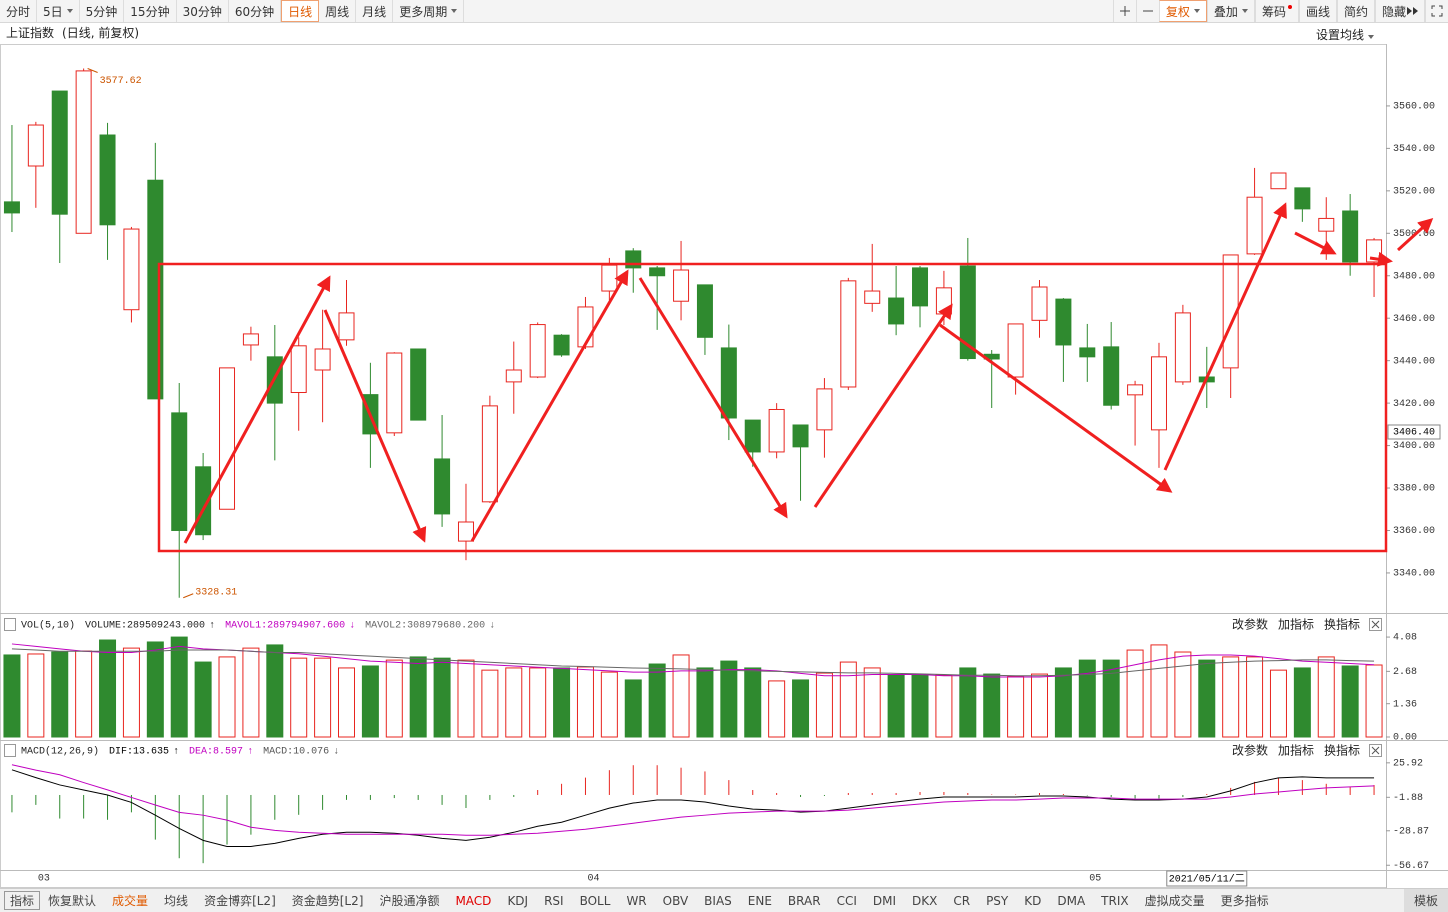 This screenshot has height=912, width=1448. What do you see at coordinates (1115, 900) in the screenshot?
I see `indicator-tab: TRIX` at bounding box center [1115, 900].